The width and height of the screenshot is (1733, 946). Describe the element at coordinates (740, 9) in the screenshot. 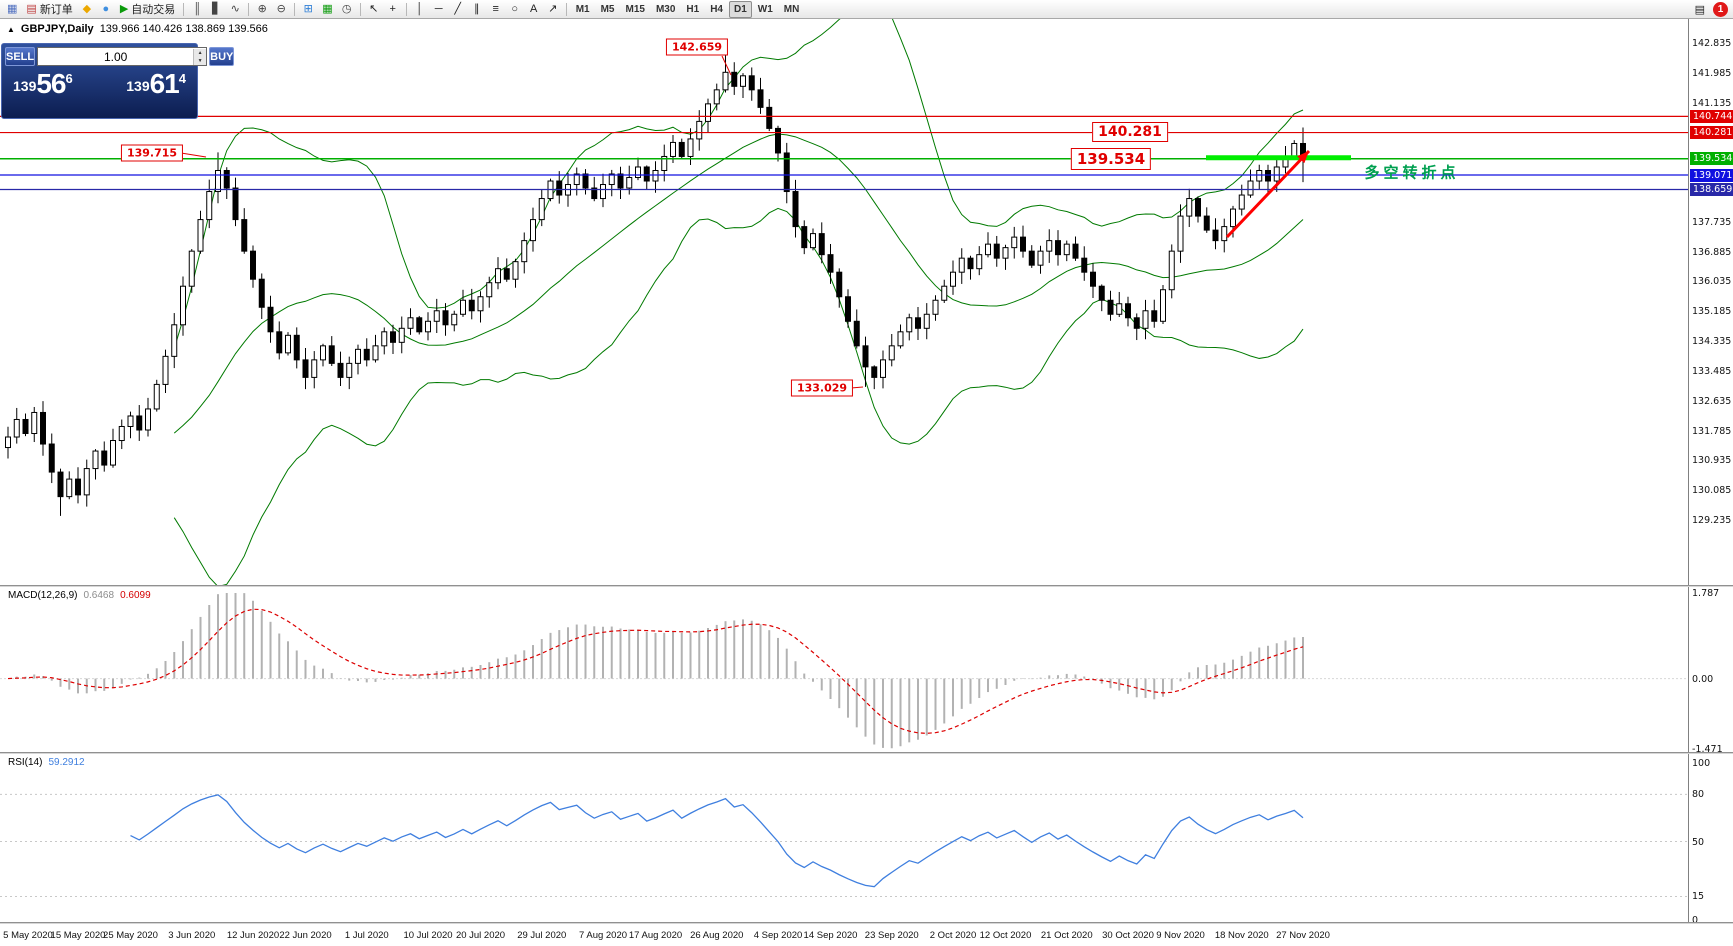

I see `timeframe-d1-button: D1` at that location.